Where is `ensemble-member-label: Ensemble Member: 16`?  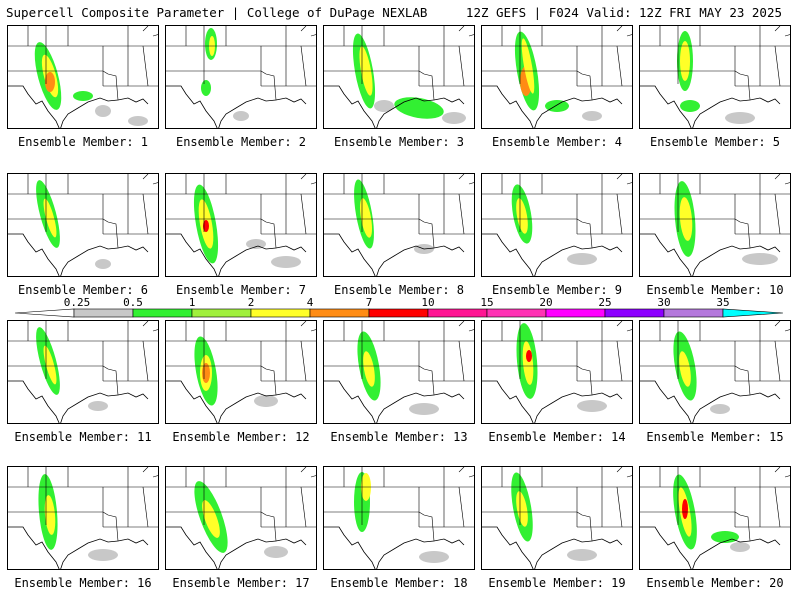
ensemble-member-label: Ensemble Member: 16 is located at coordinates (83, 583).